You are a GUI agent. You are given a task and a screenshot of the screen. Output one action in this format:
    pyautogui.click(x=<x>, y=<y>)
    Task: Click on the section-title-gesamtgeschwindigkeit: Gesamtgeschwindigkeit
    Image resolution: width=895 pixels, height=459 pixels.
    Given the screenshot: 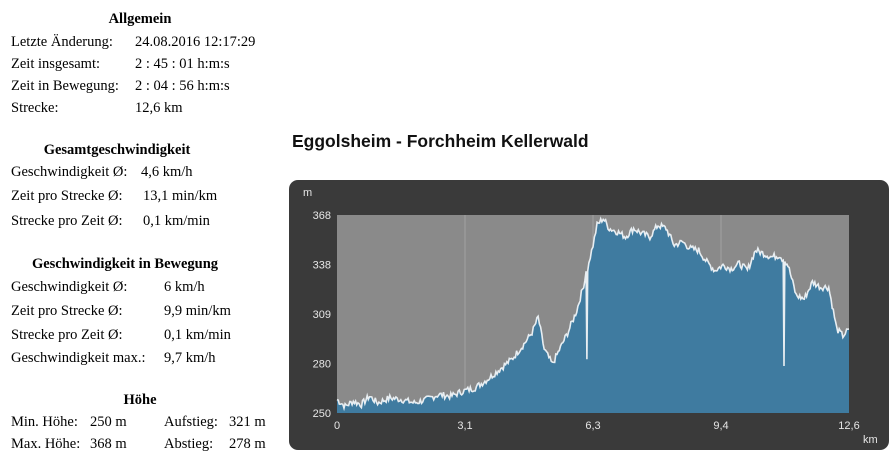 What is the action you would take?
    pyautogui.click(x=117, y=150)
    